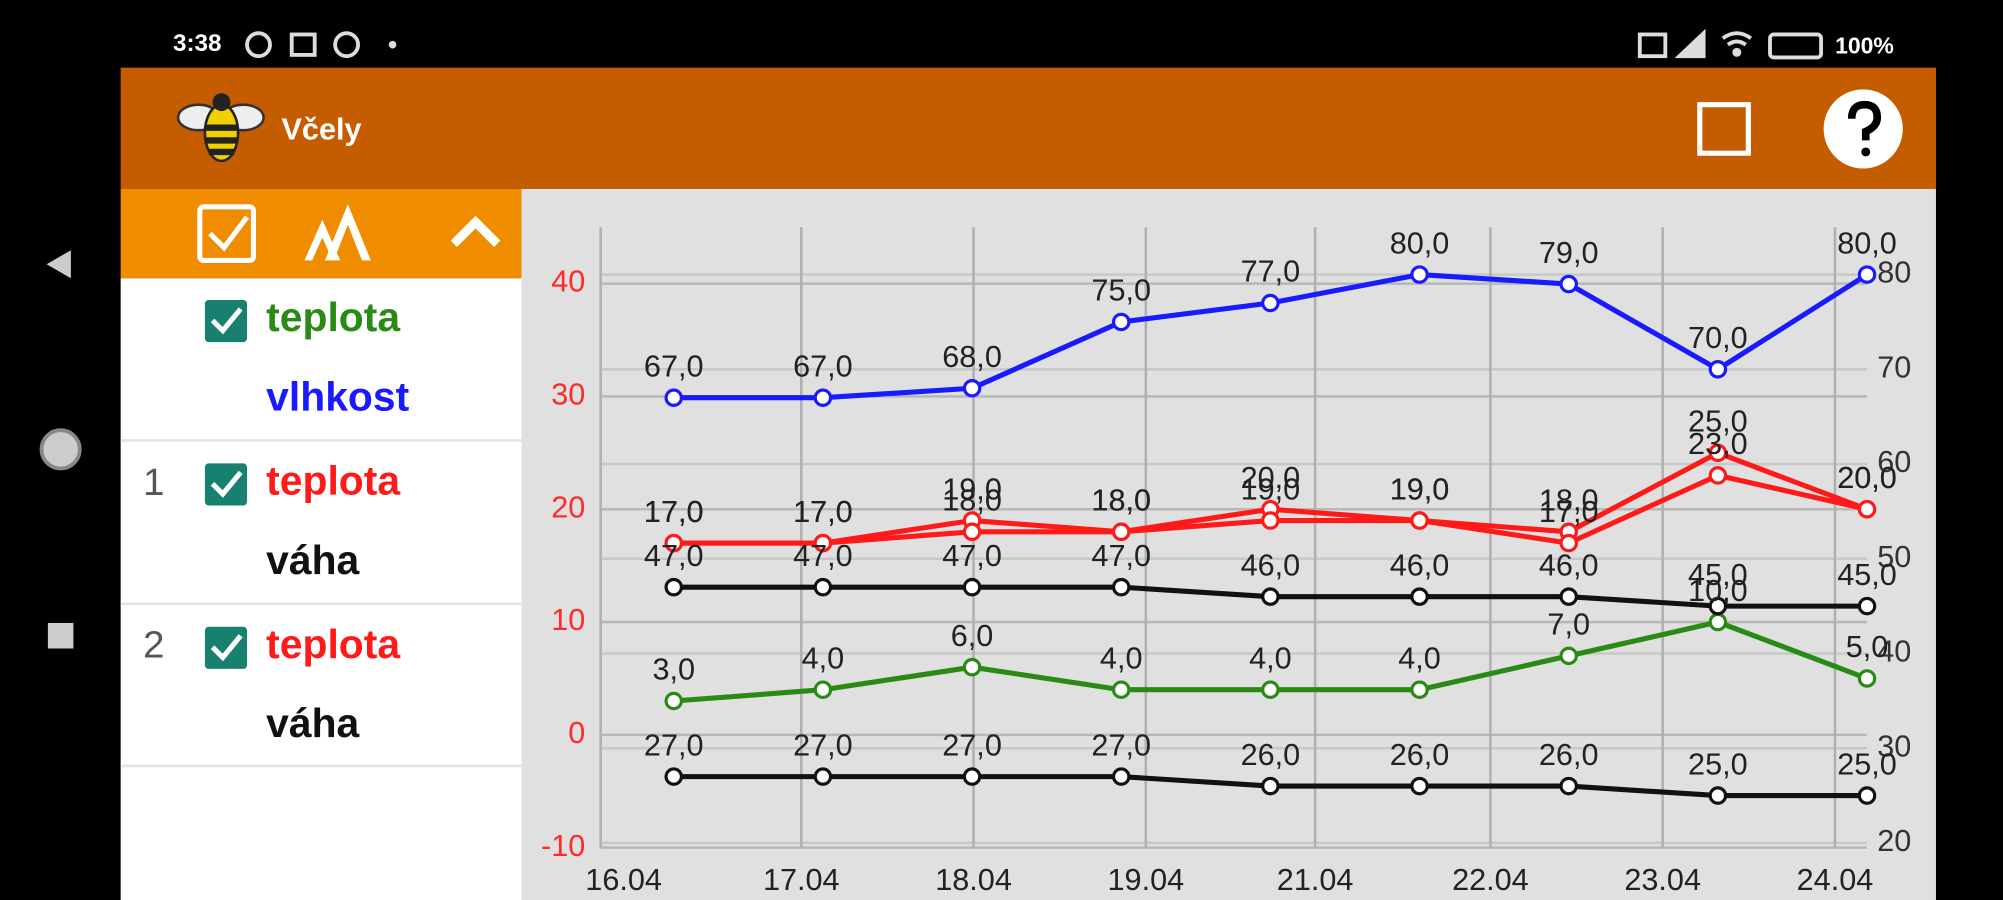 The height and width of the screenshot is (900, 2003). Describe the element at coordinates (1894, 273) in the screenshot. I see `y2-tick-label: 80` at that location.